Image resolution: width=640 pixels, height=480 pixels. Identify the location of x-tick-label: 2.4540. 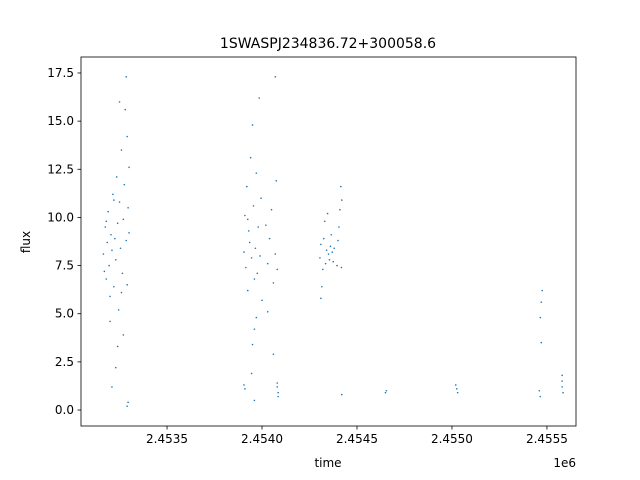
(262, 439).